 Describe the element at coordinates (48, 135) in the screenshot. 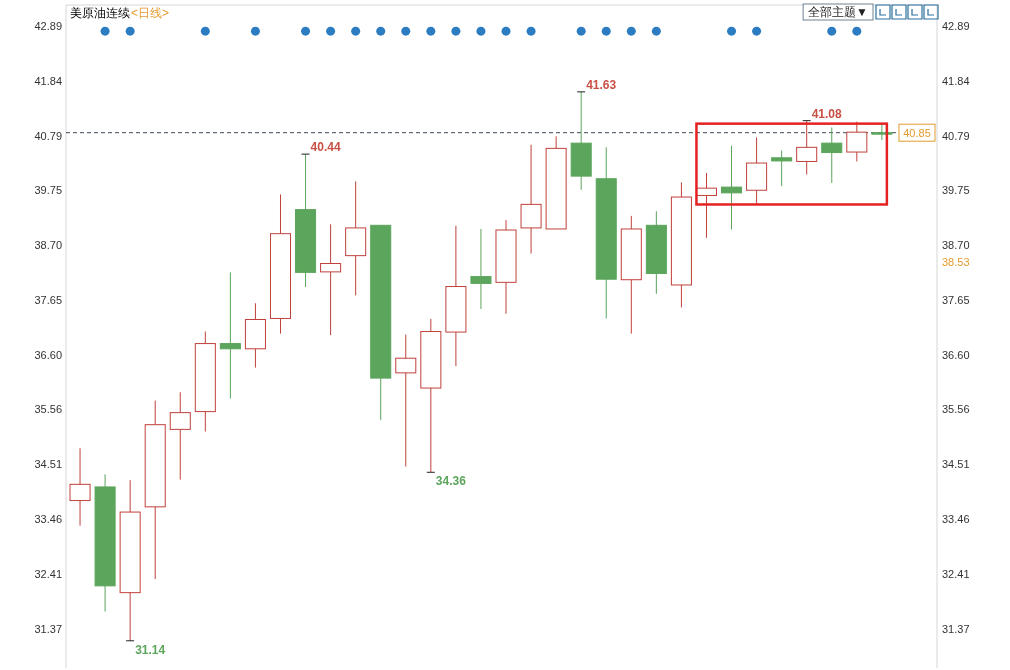

I see `y-tick-label: 40.79` at that location.